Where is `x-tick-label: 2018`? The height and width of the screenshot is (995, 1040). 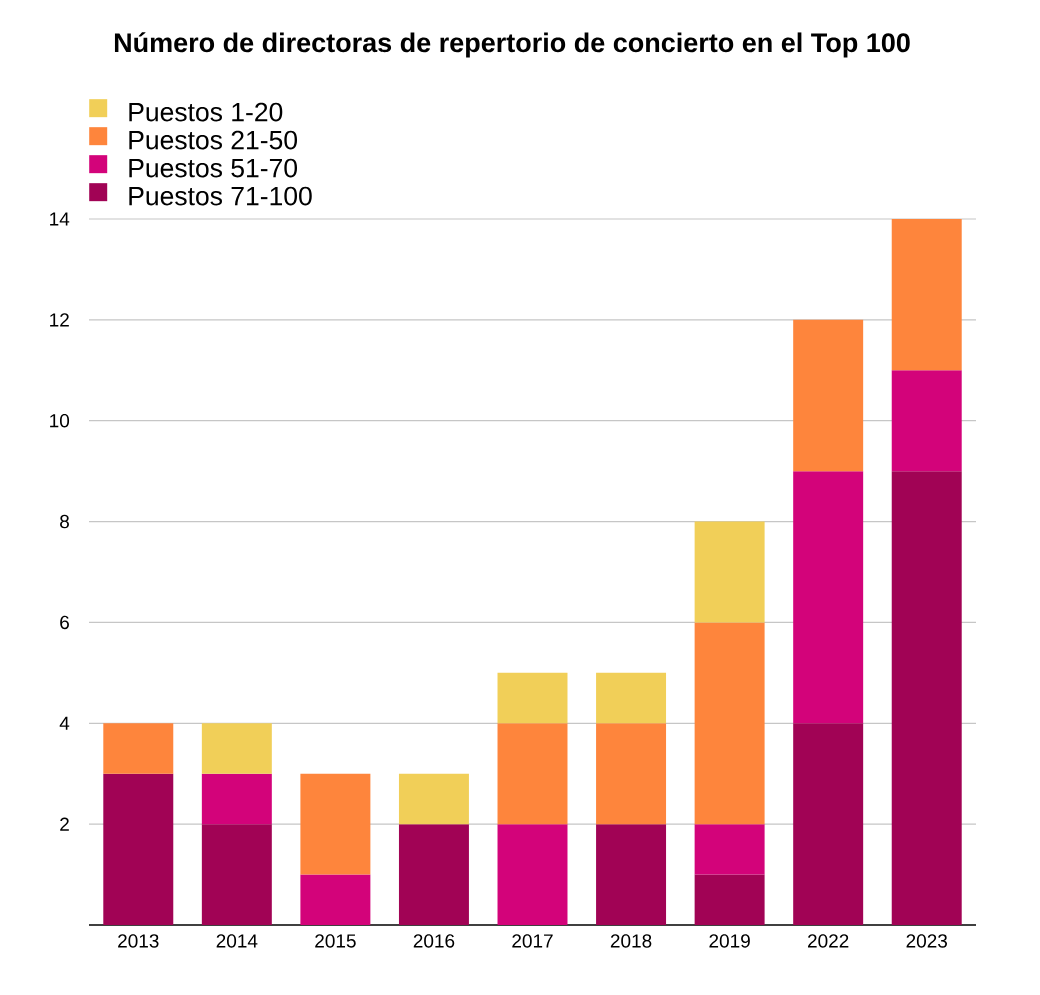
x-tick-label: 2018 is located at coordinates (631, 941).